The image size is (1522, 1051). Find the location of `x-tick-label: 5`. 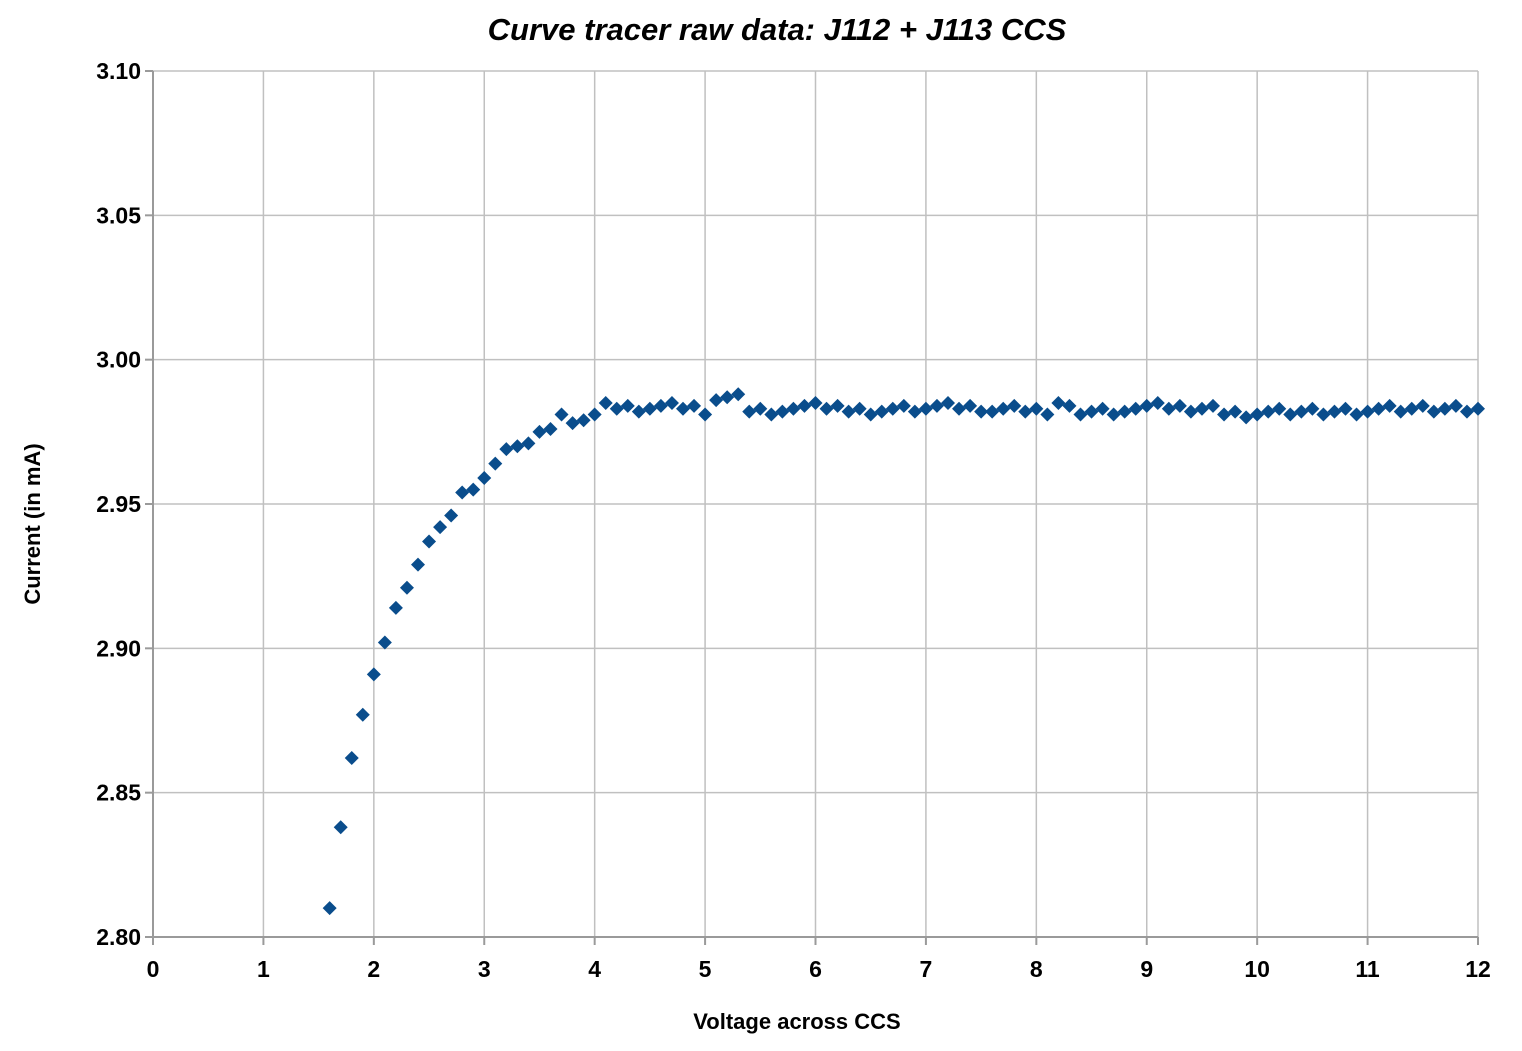

x-tick-label: 5 is located at coordinates (705, 969).